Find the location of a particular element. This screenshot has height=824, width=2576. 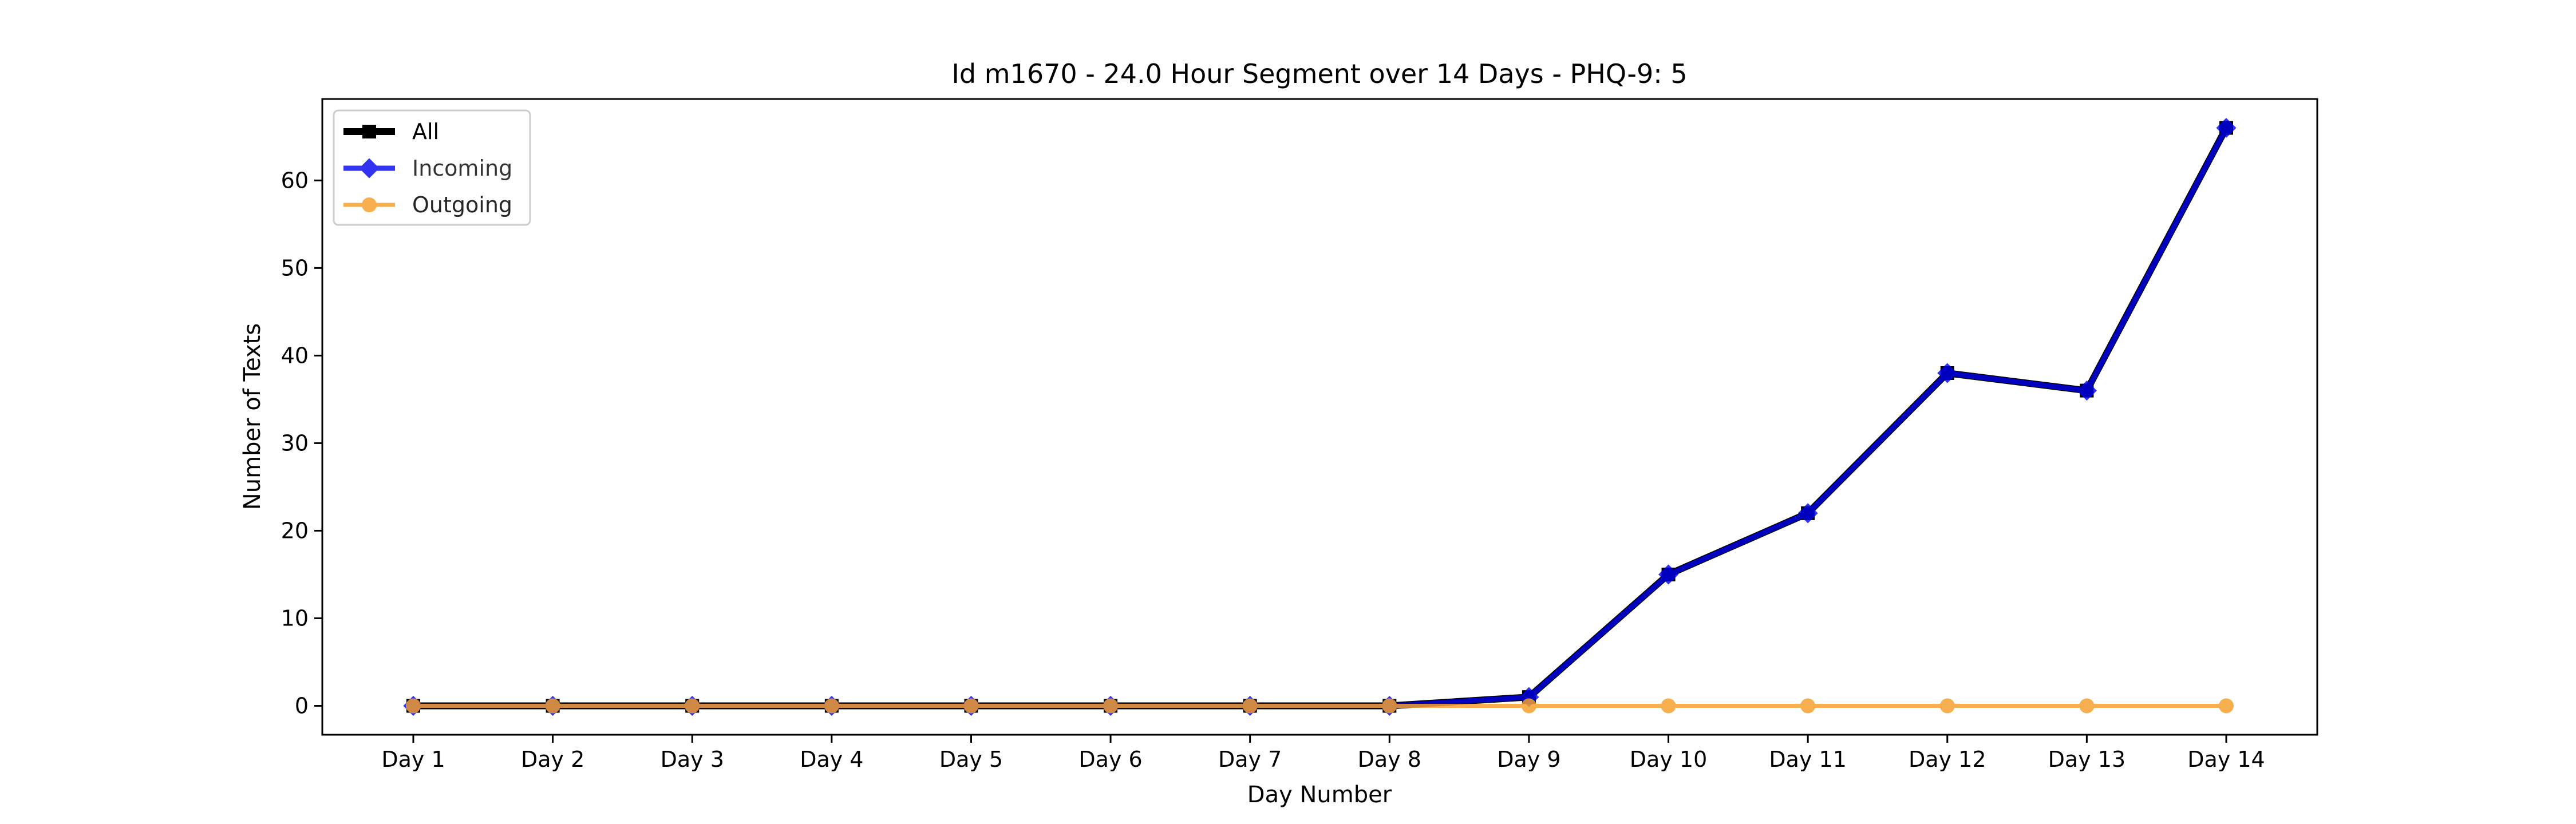

legend-item-outgoing: Outgoing is located at coordinates (427, 204).